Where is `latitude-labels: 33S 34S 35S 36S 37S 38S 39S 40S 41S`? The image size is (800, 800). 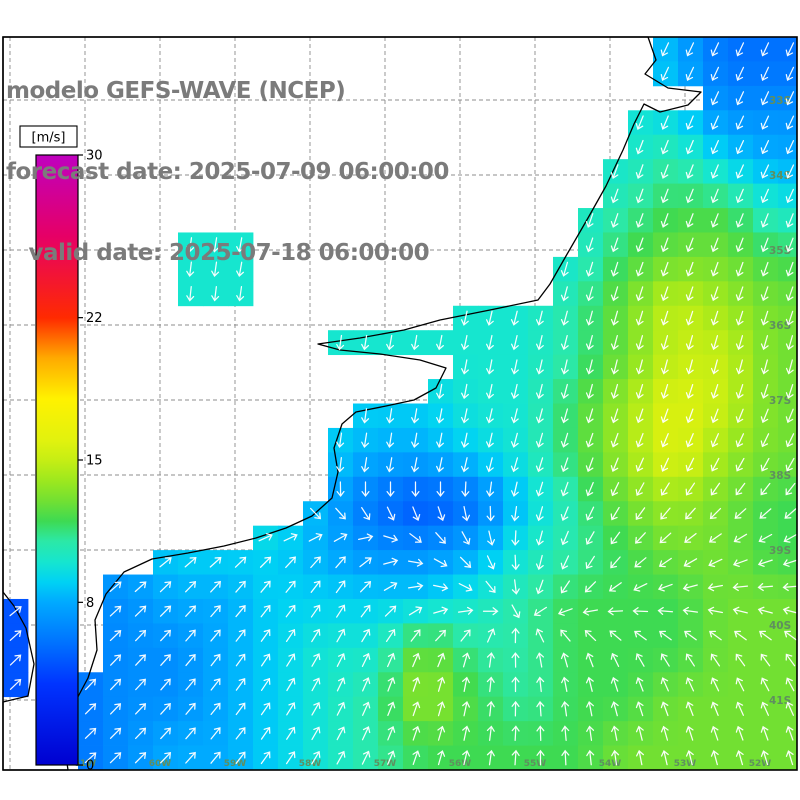
latitude-labels: 33S 34S 35S 36S 37S 38S 39S 40S 41S is located at coordinates (780, 401).